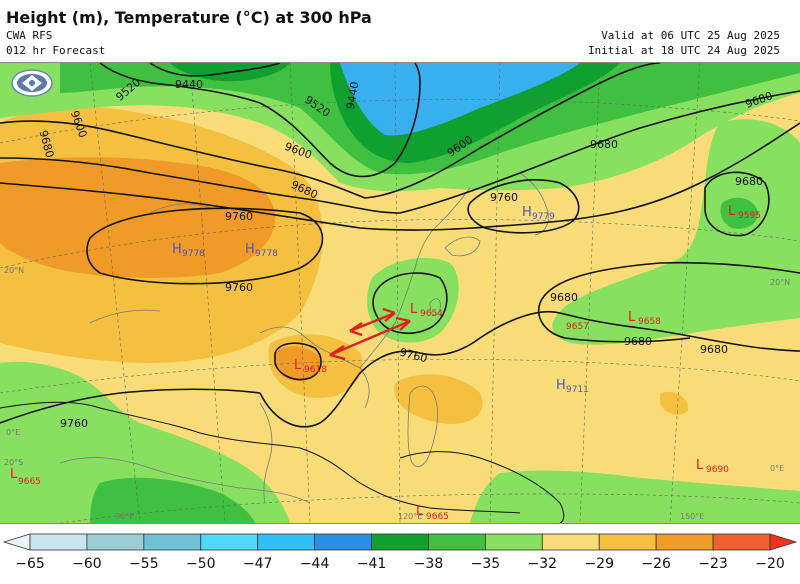 This screenshot has width=800, height=584. What do you see at coordinates (315, 370) in the screenshot?
I see `svg-text: 9618` at bounding box center [315, 370].